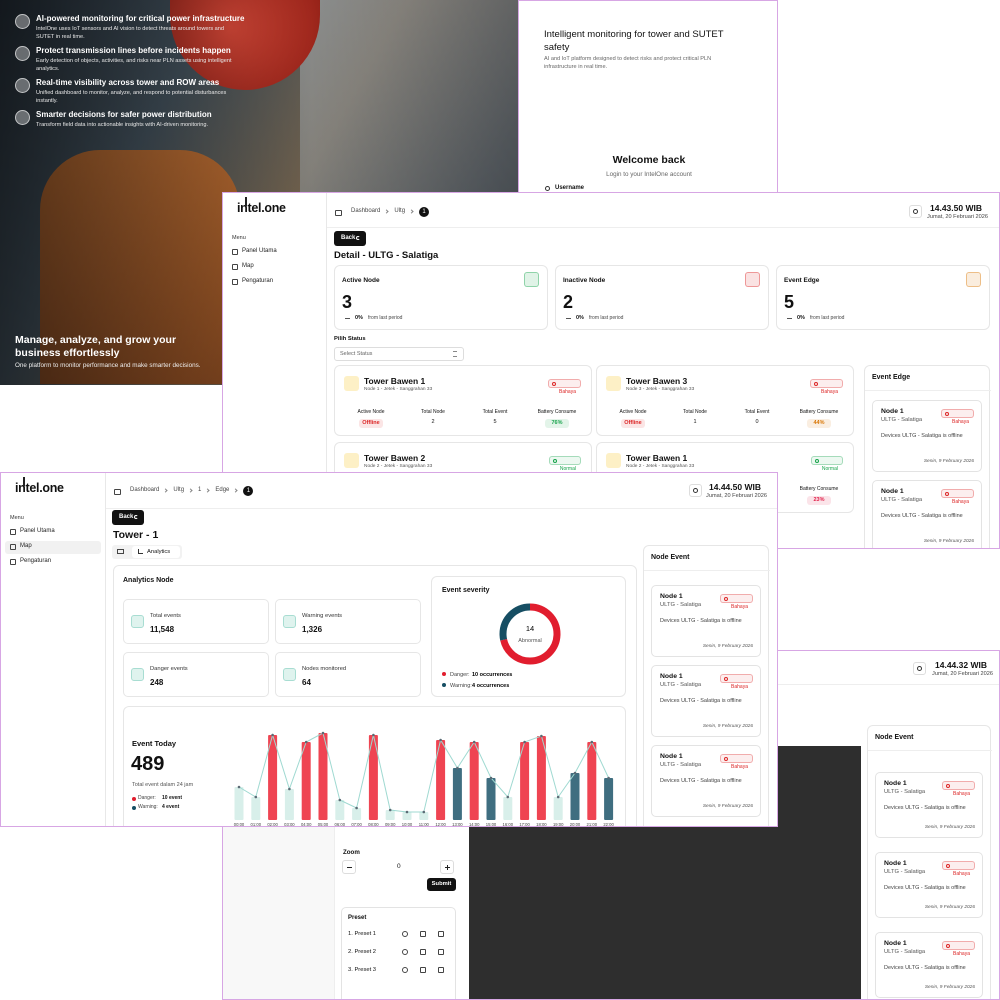 This screenshot has height=1000, width=1000. I want to click on metric-value: 23%, so click(819, 500).